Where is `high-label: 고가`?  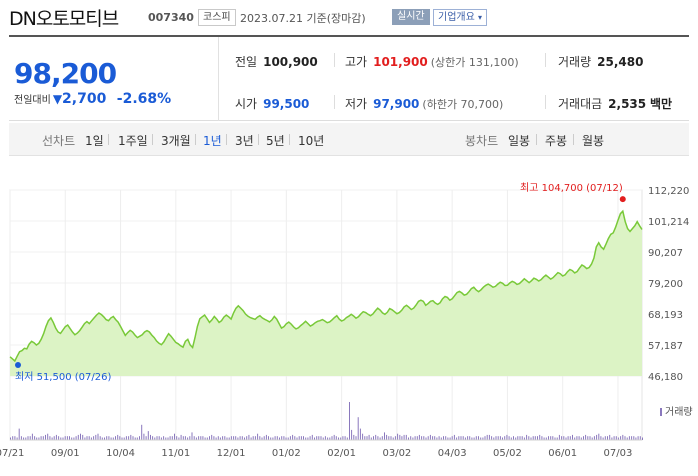
high-label: 고가 is located at coordinates (356, 62).